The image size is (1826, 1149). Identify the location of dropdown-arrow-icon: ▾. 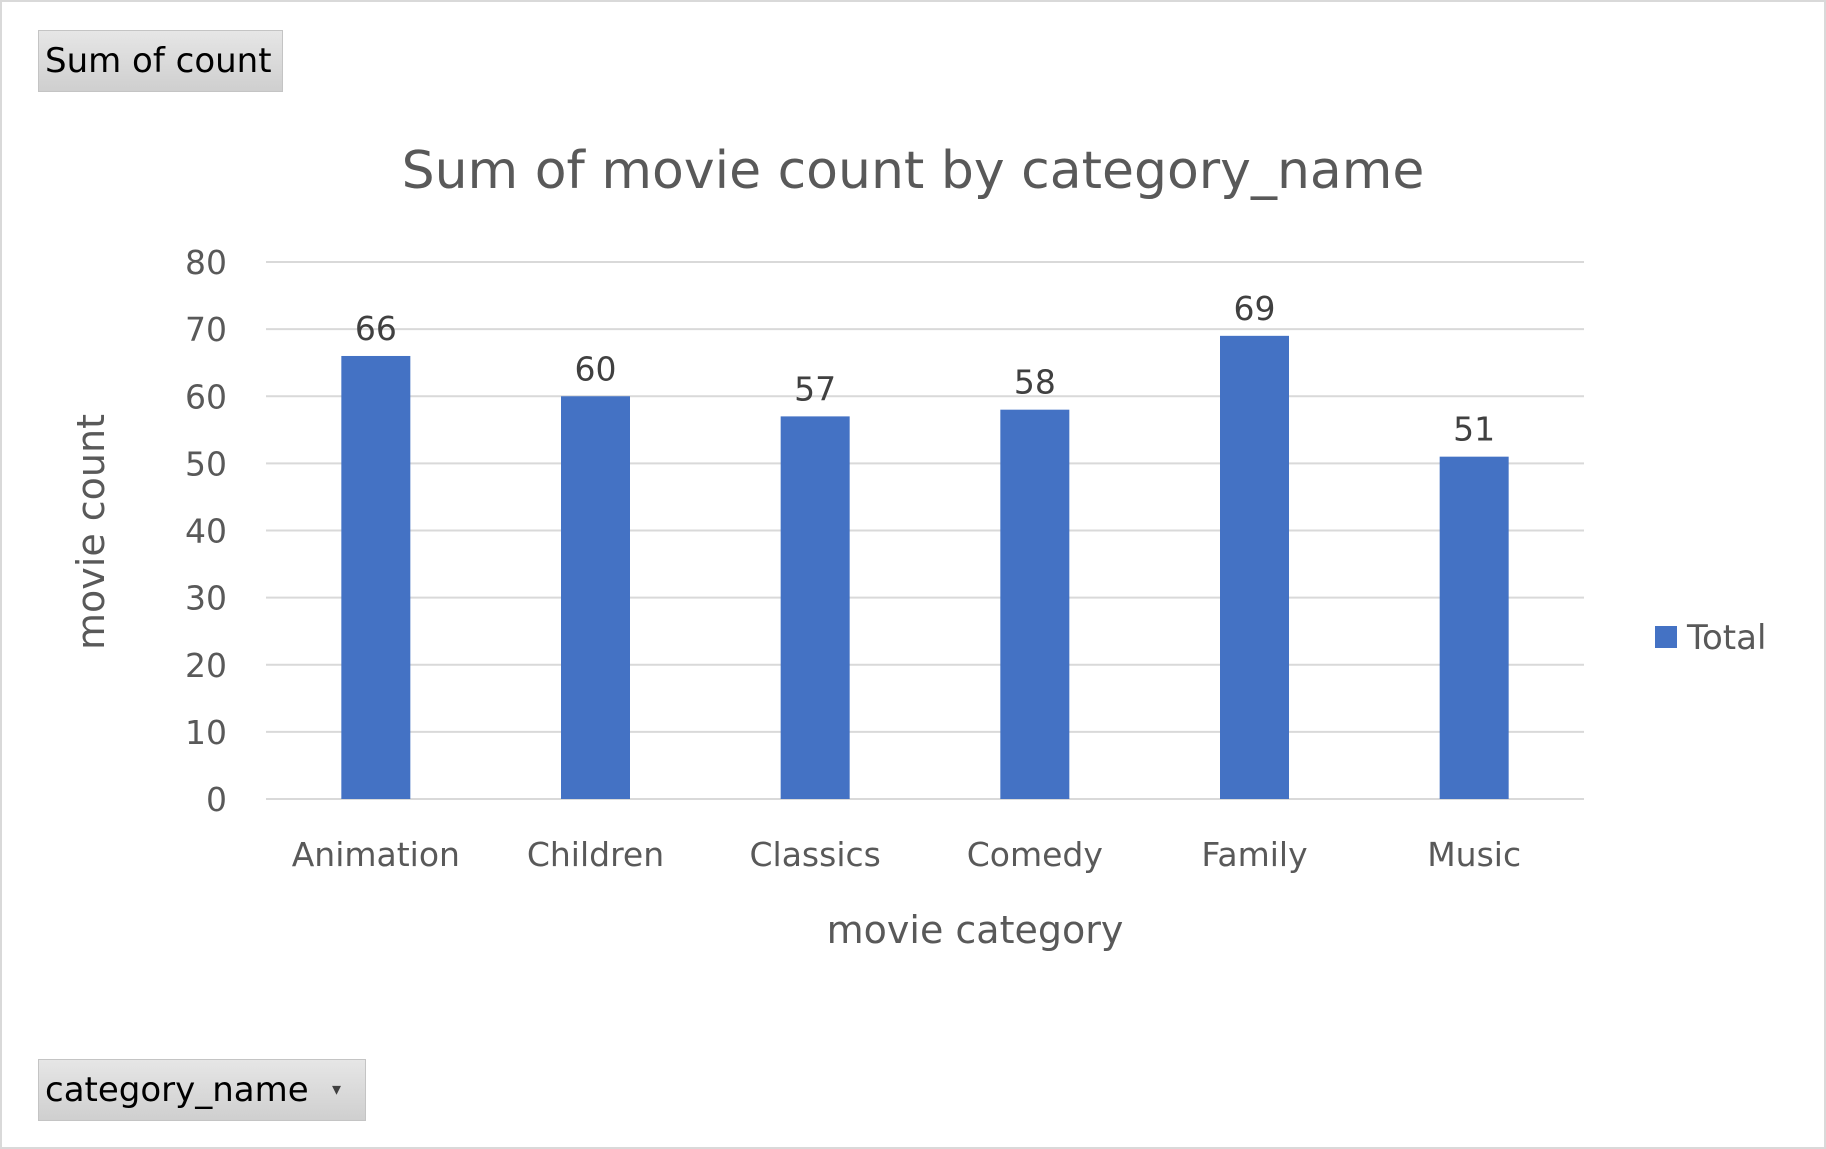
(336, 1089).